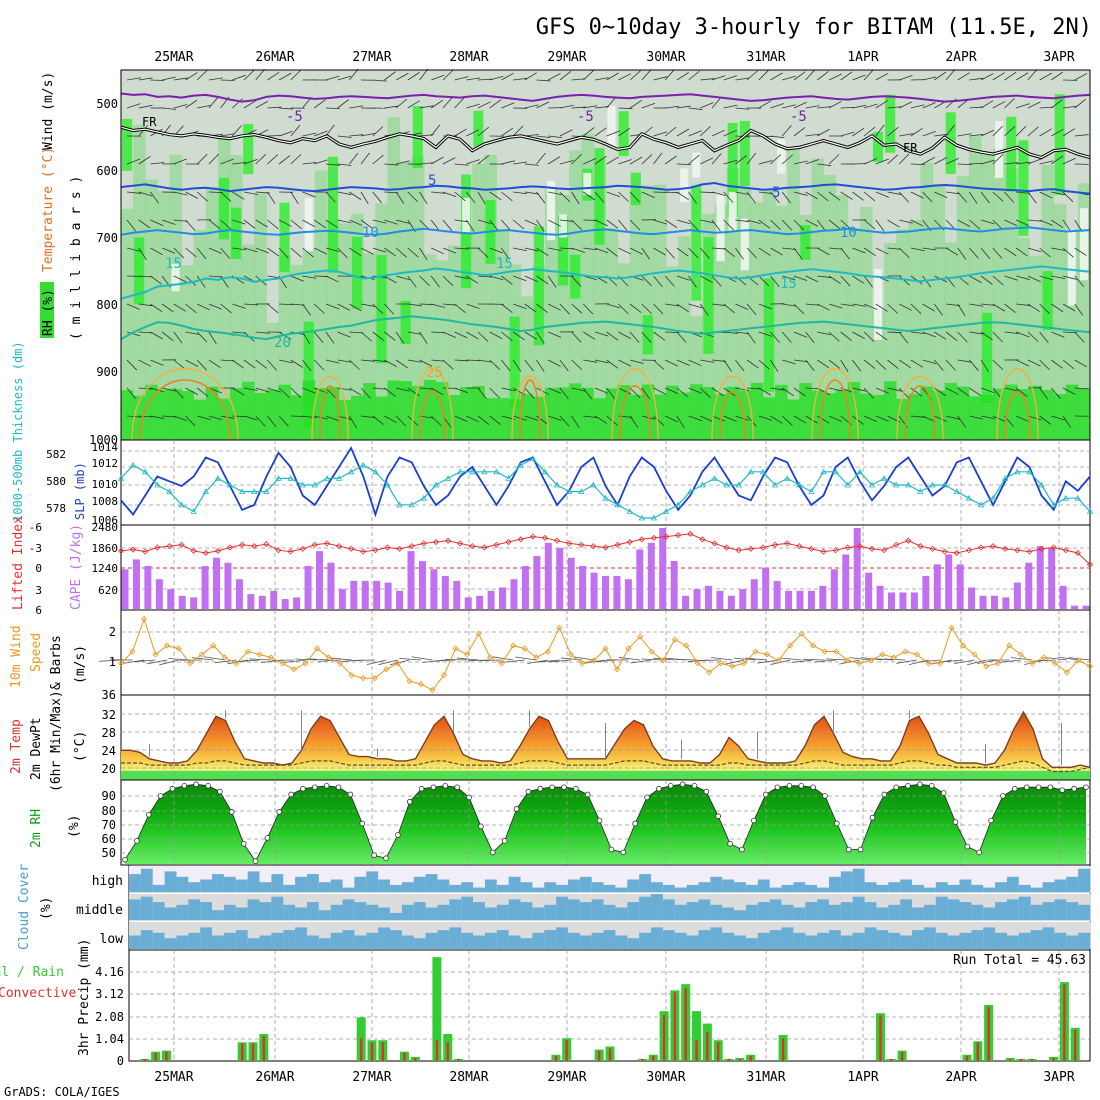 Image resolution: width=1100 pixels, height=1100 pixels. Describe the element at coordinates (1072, 414) in the screenshot. I see `rh-low` at that location.